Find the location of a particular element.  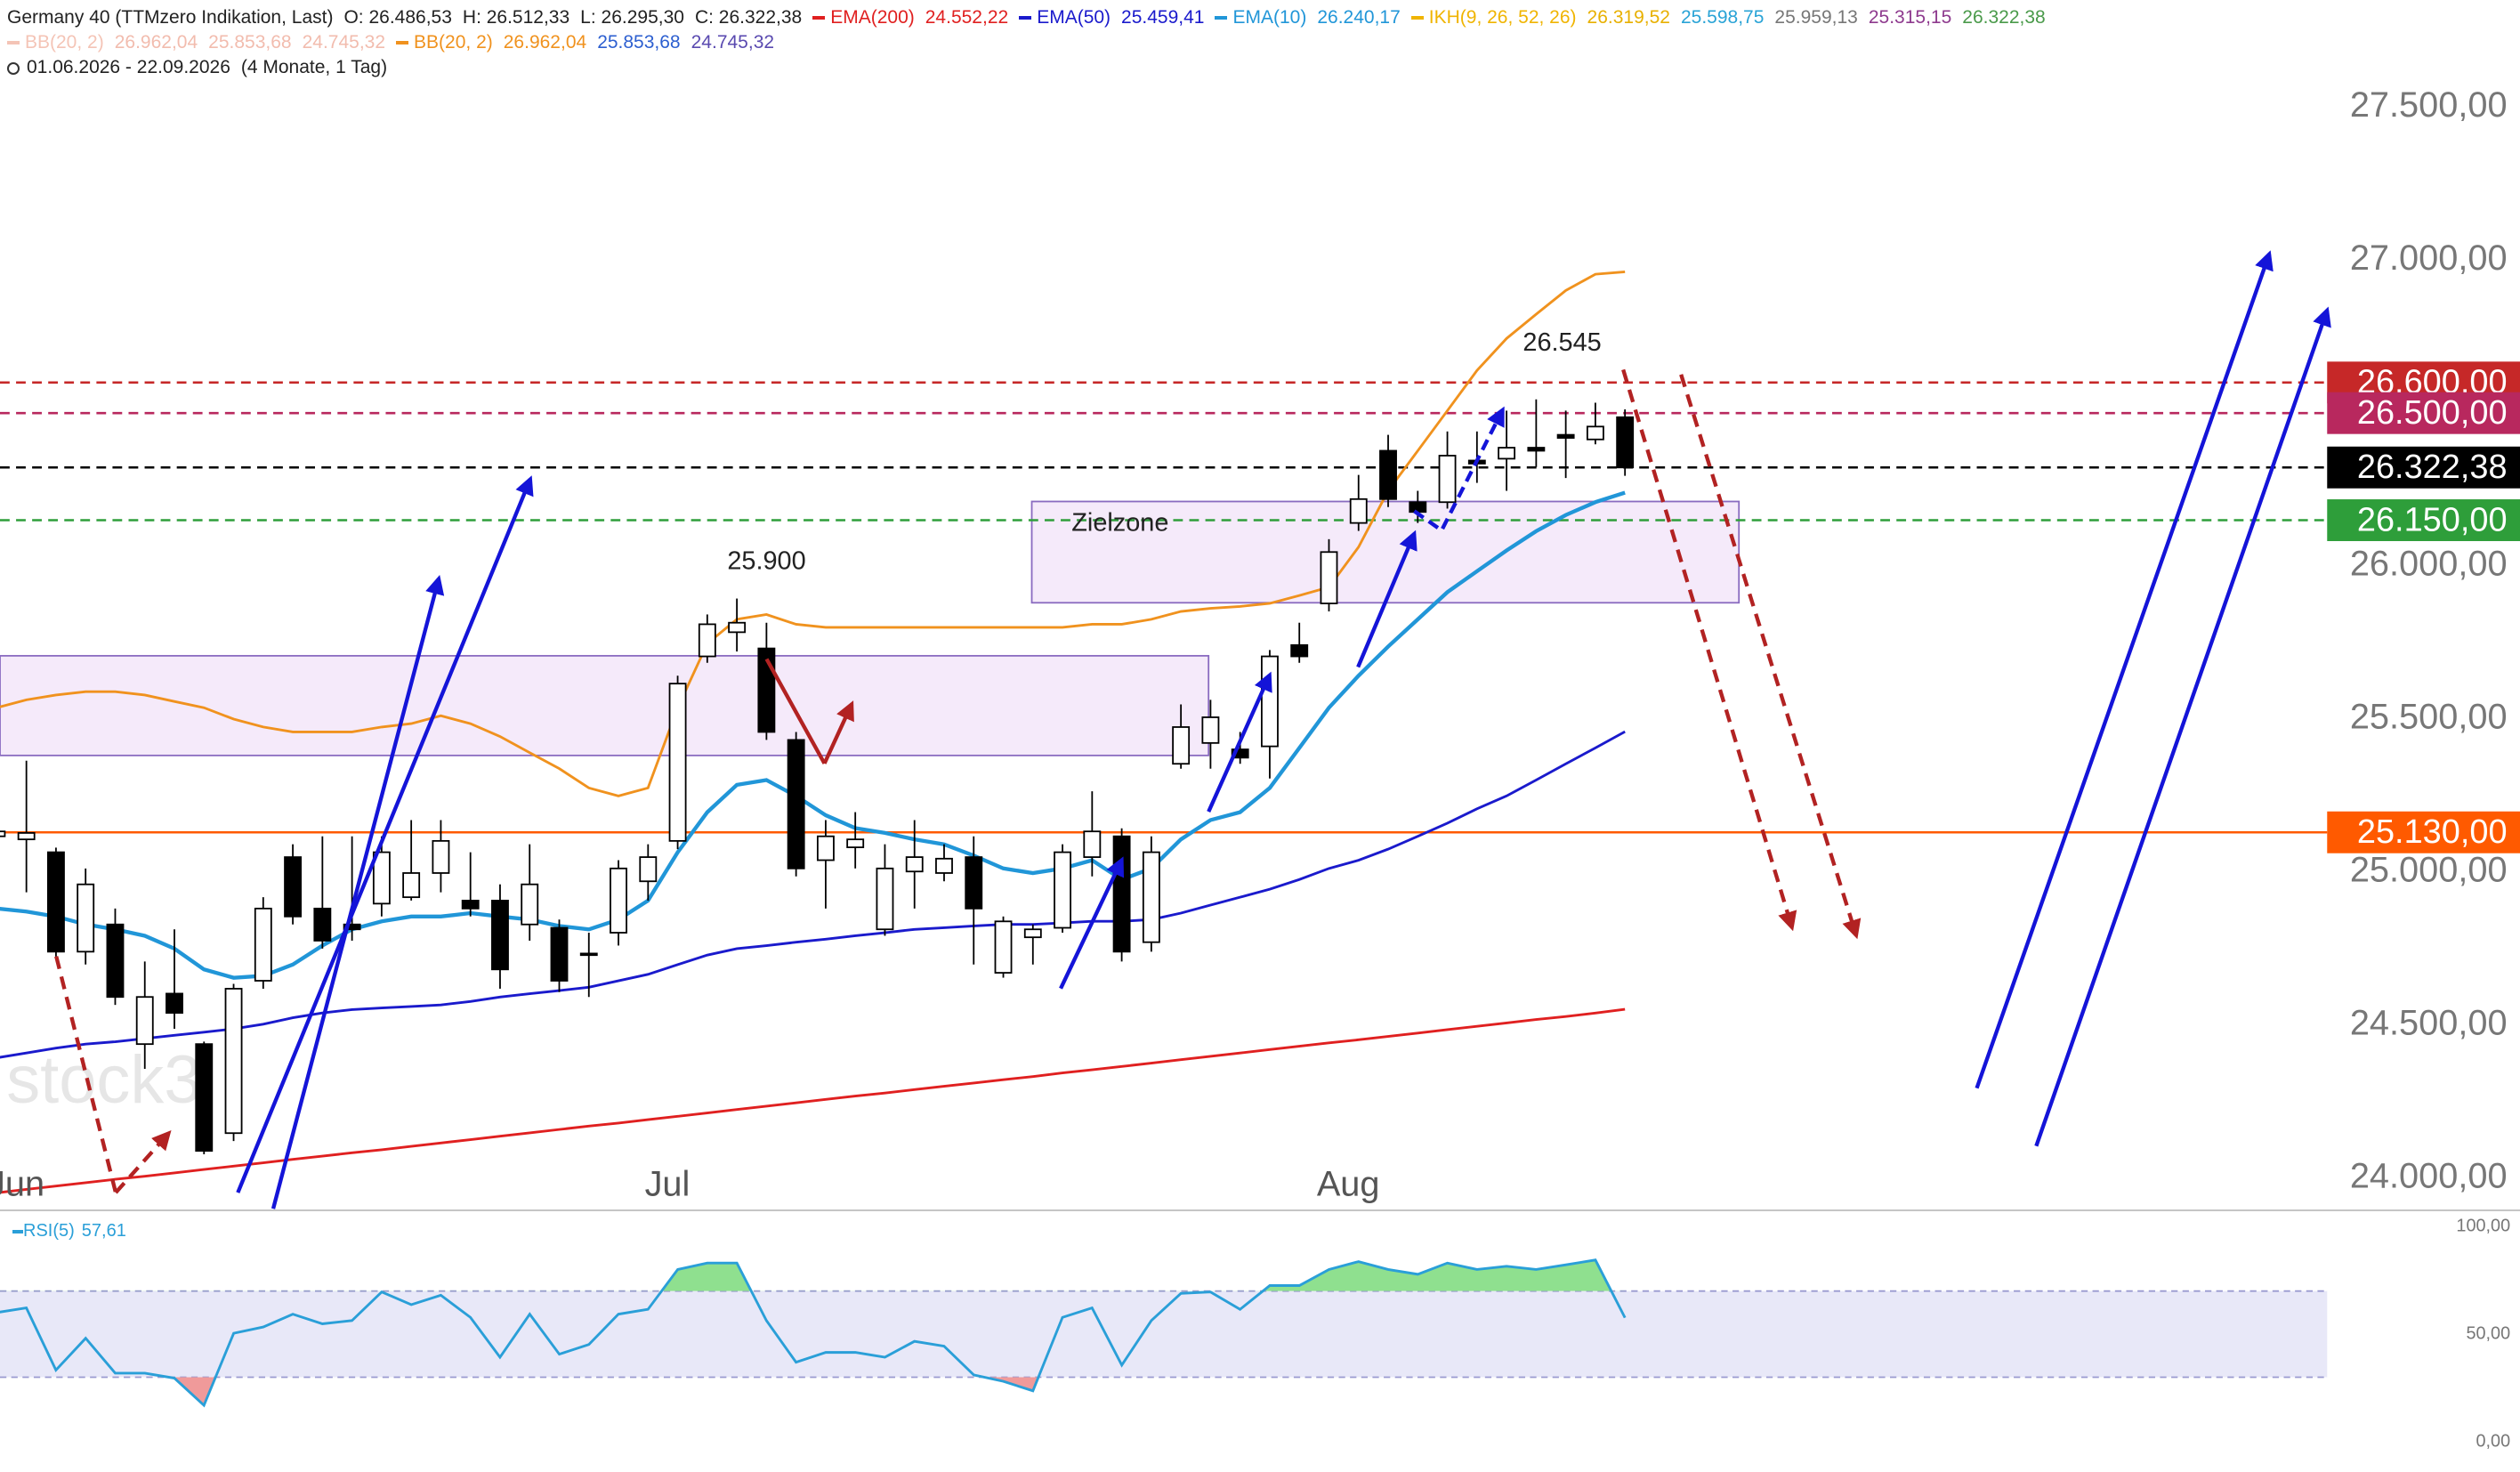

legend-value: 26.322,38 is located at coordinates (2004, 17).